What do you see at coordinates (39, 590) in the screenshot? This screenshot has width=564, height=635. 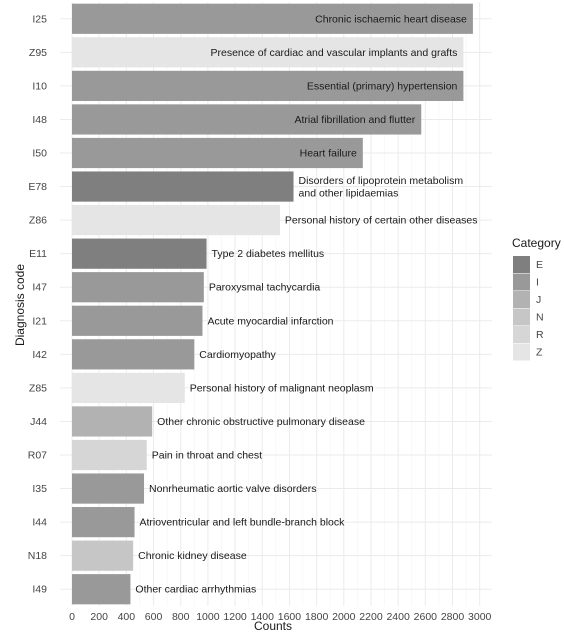 I see `y-tick-label: I49` at bounding box center [39, 590].